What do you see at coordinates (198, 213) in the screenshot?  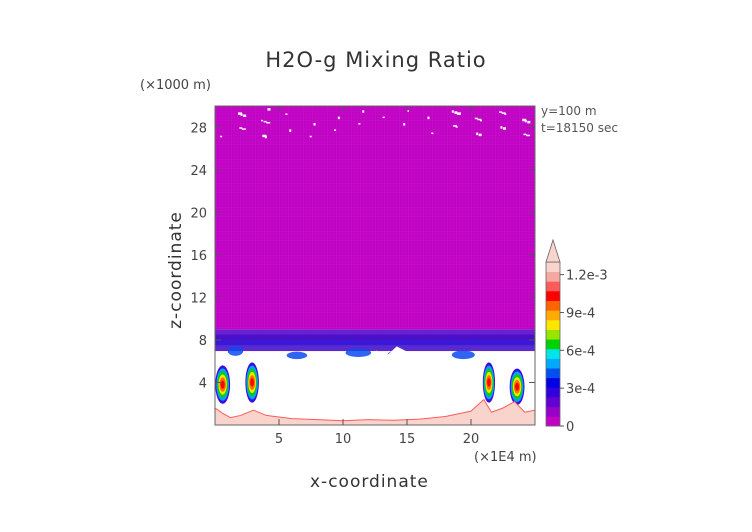 I see `y-tick-label: 20` at bounding box center [198, 213].